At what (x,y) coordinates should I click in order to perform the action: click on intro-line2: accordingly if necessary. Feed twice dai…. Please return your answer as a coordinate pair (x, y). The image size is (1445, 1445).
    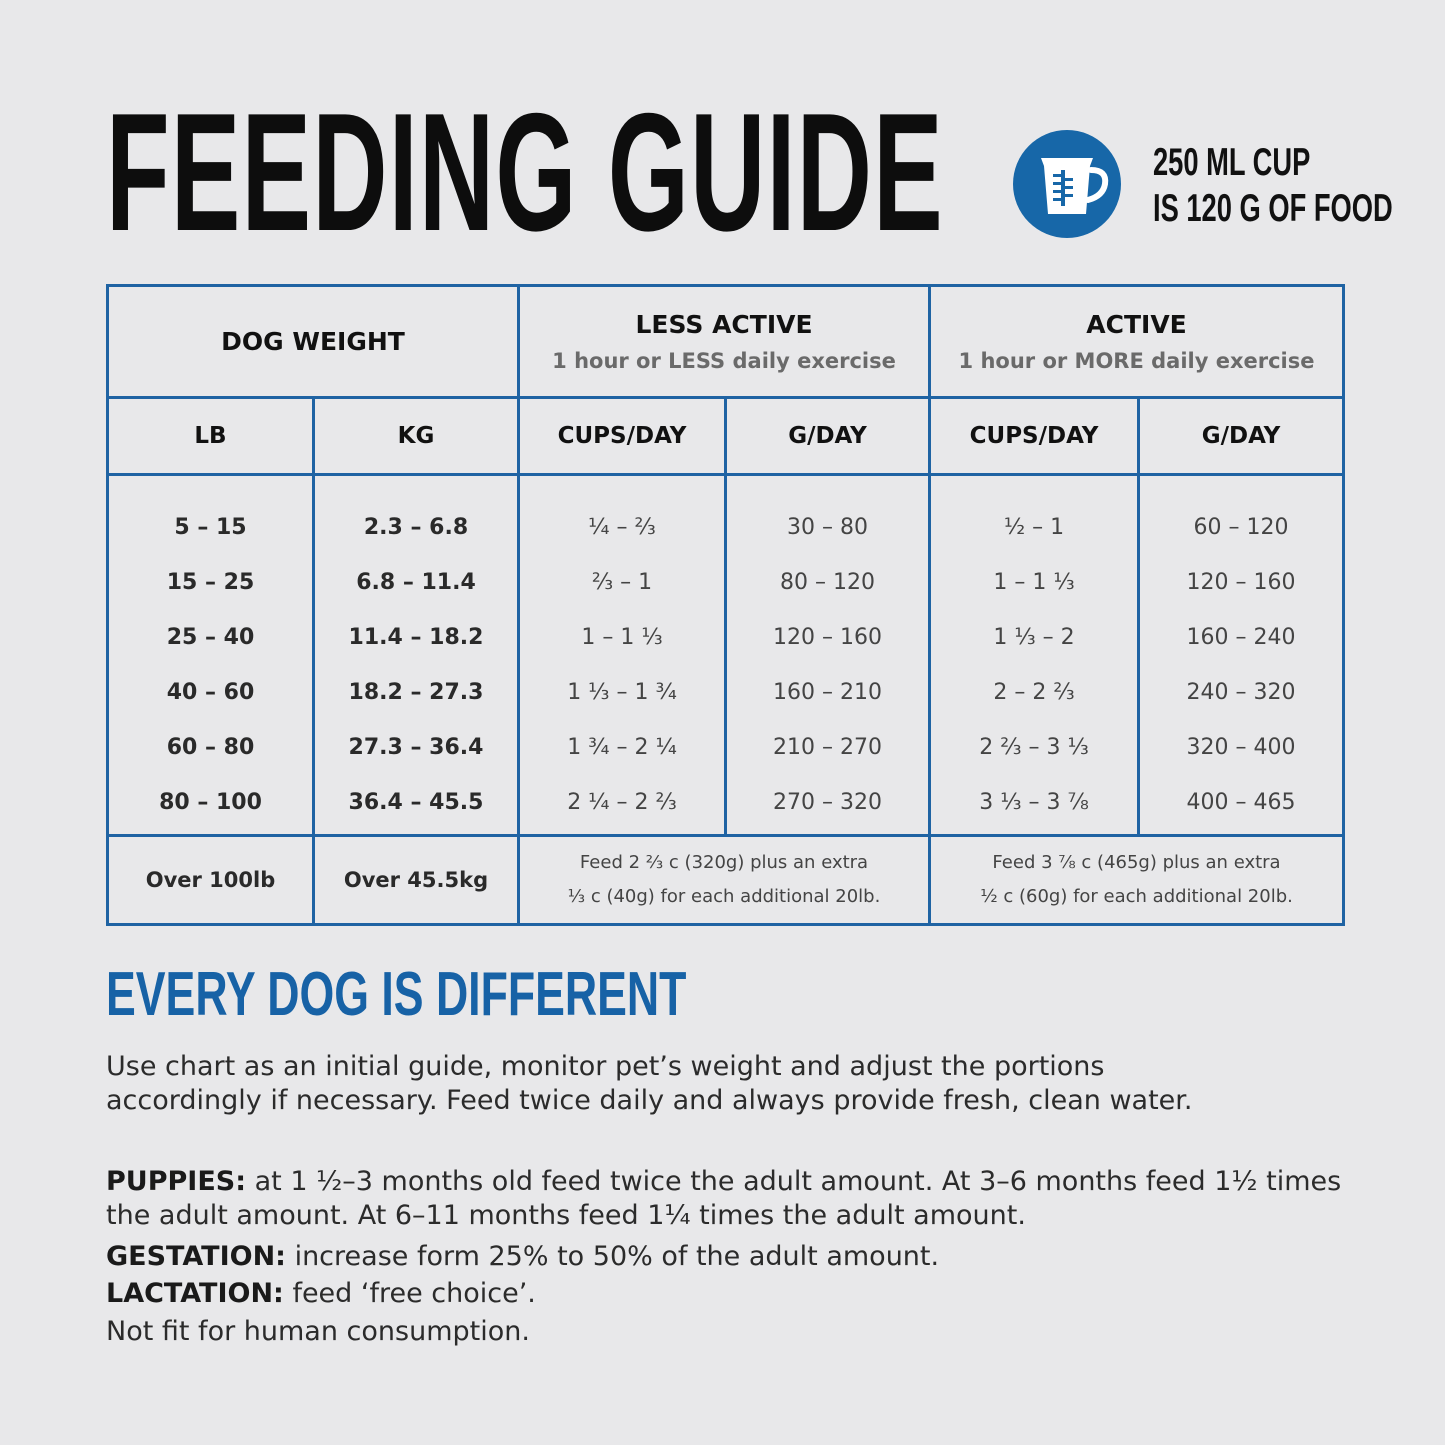
    Looking at the image, I should click on (649, 1100).